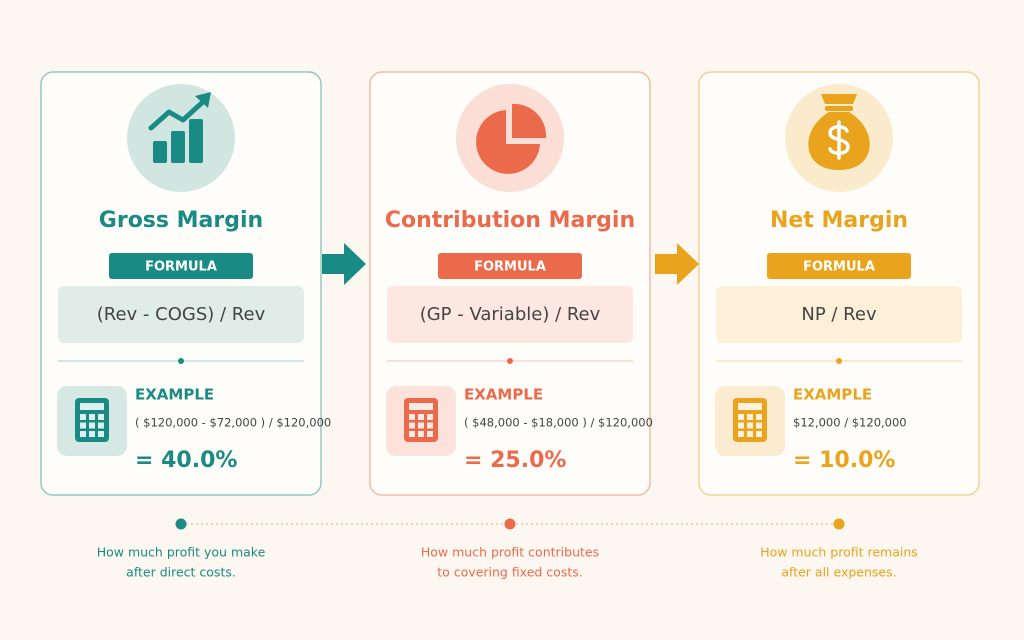 This screenshot has height=640, width=1024. What do you see at coordinates (233, 423) in the screenshot?
I see `example: ( $120,000 - $72,000 ) / $120,000` at bounding box center [233, 423].